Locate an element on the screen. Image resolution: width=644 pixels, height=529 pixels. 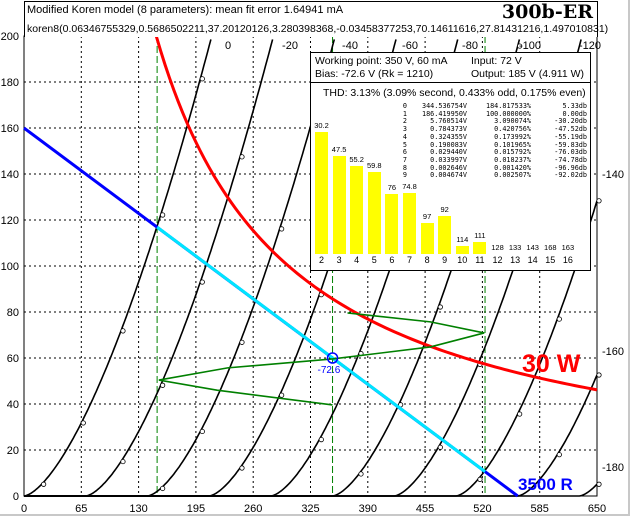
working-point: Working point: 350 V, 60 mA is located at coordinates (381, 61).